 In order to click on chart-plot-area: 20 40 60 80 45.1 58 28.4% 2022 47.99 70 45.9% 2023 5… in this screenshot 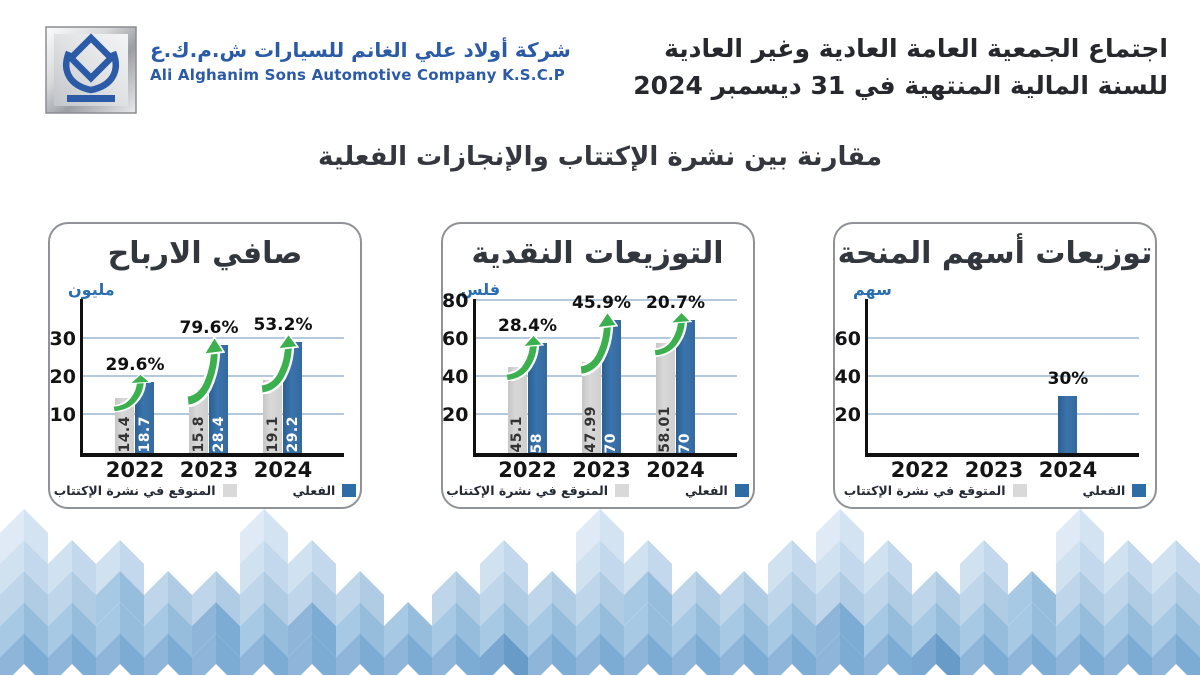, I will do `click(589, 386)`.